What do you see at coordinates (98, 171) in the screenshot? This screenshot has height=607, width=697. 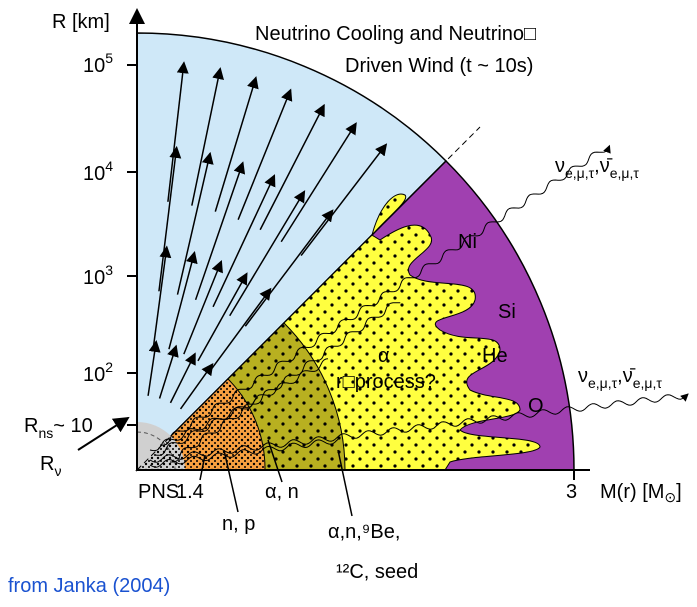 I see `y-tick-label: 10⁴` at bounding box center [98, 171].